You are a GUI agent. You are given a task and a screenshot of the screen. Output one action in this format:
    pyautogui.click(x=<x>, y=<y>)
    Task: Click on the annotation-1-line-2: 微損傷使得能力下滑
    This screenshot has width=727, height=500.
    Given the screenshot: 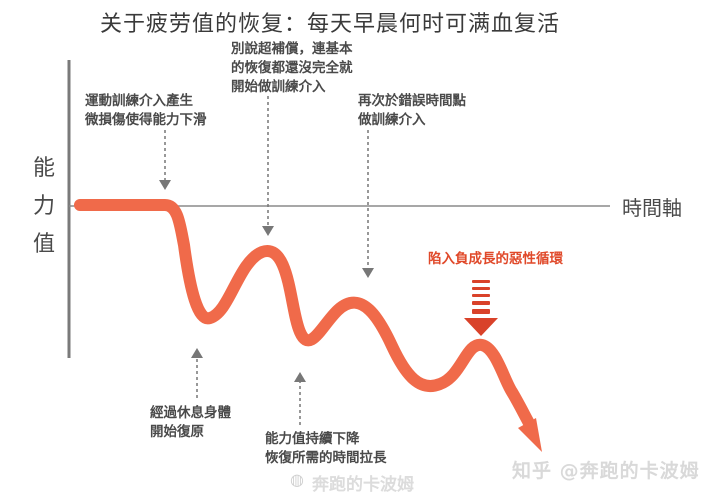 What is the action you would take?
    pyautogui.click(x=146, y=120)
    